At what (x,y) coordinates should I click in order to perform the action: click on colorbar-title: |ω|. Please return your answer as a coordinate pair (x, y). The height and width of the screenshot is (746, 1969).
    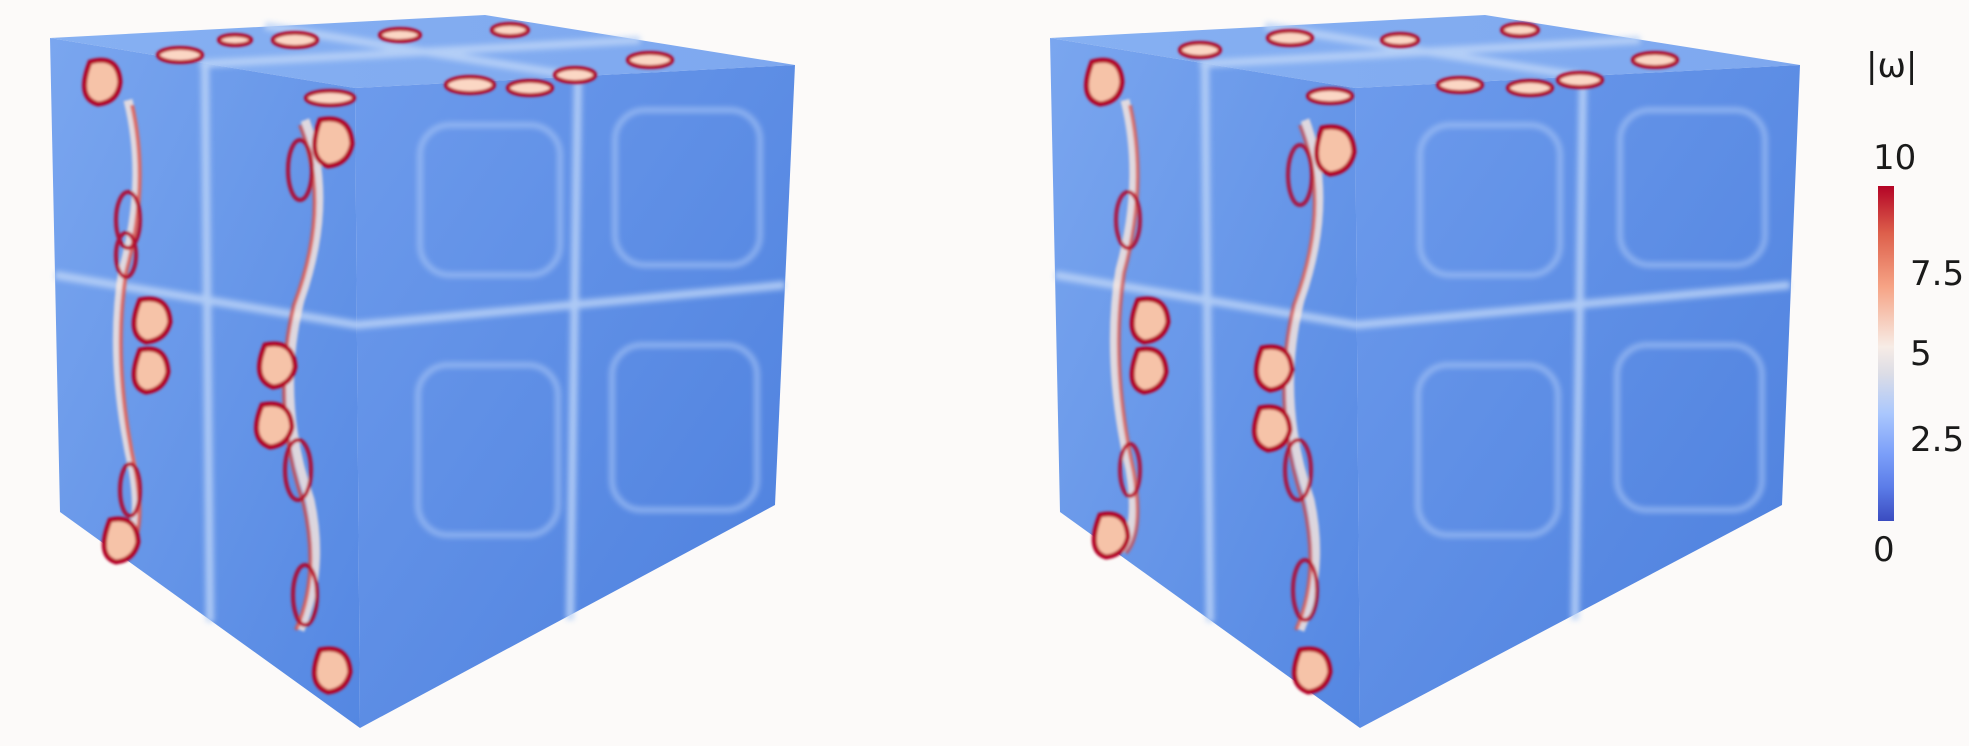
    Looking at the image, I should click on (1892, 66).